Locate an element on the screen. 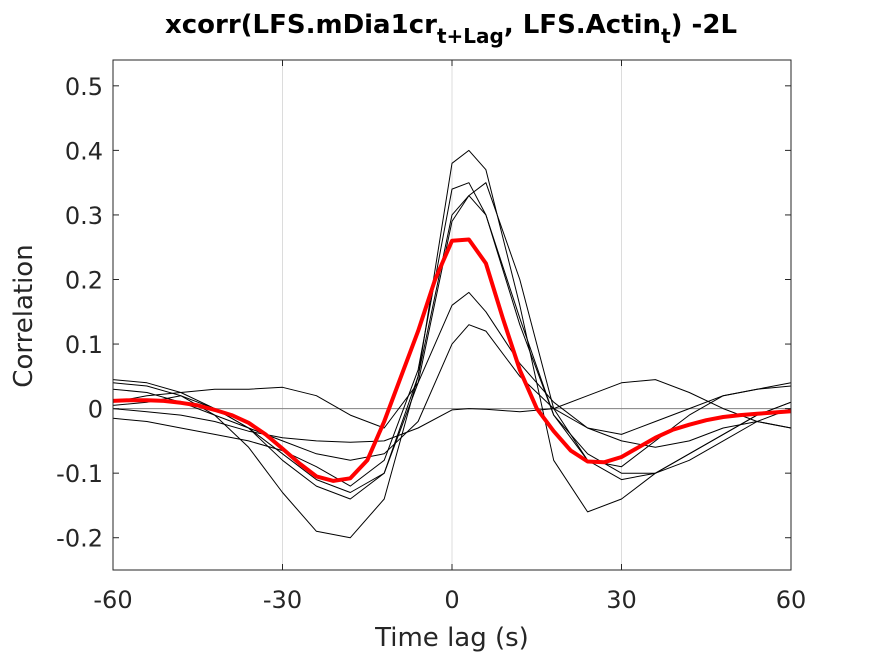 Image resolution: width=875 pixels, height=656 pixels. x-tick-label: -30 is located at coordinates (282, 600).